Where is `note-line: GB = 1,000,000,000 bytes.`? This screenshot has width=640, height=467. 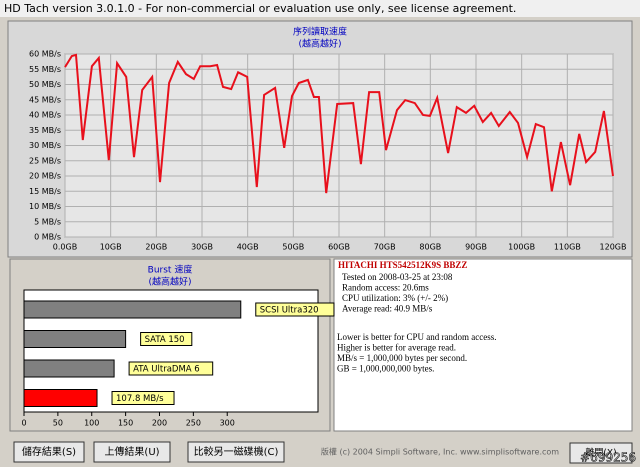
note-line: GB = 1,000,000,000 bytes. is located at coordinates (385, 369).